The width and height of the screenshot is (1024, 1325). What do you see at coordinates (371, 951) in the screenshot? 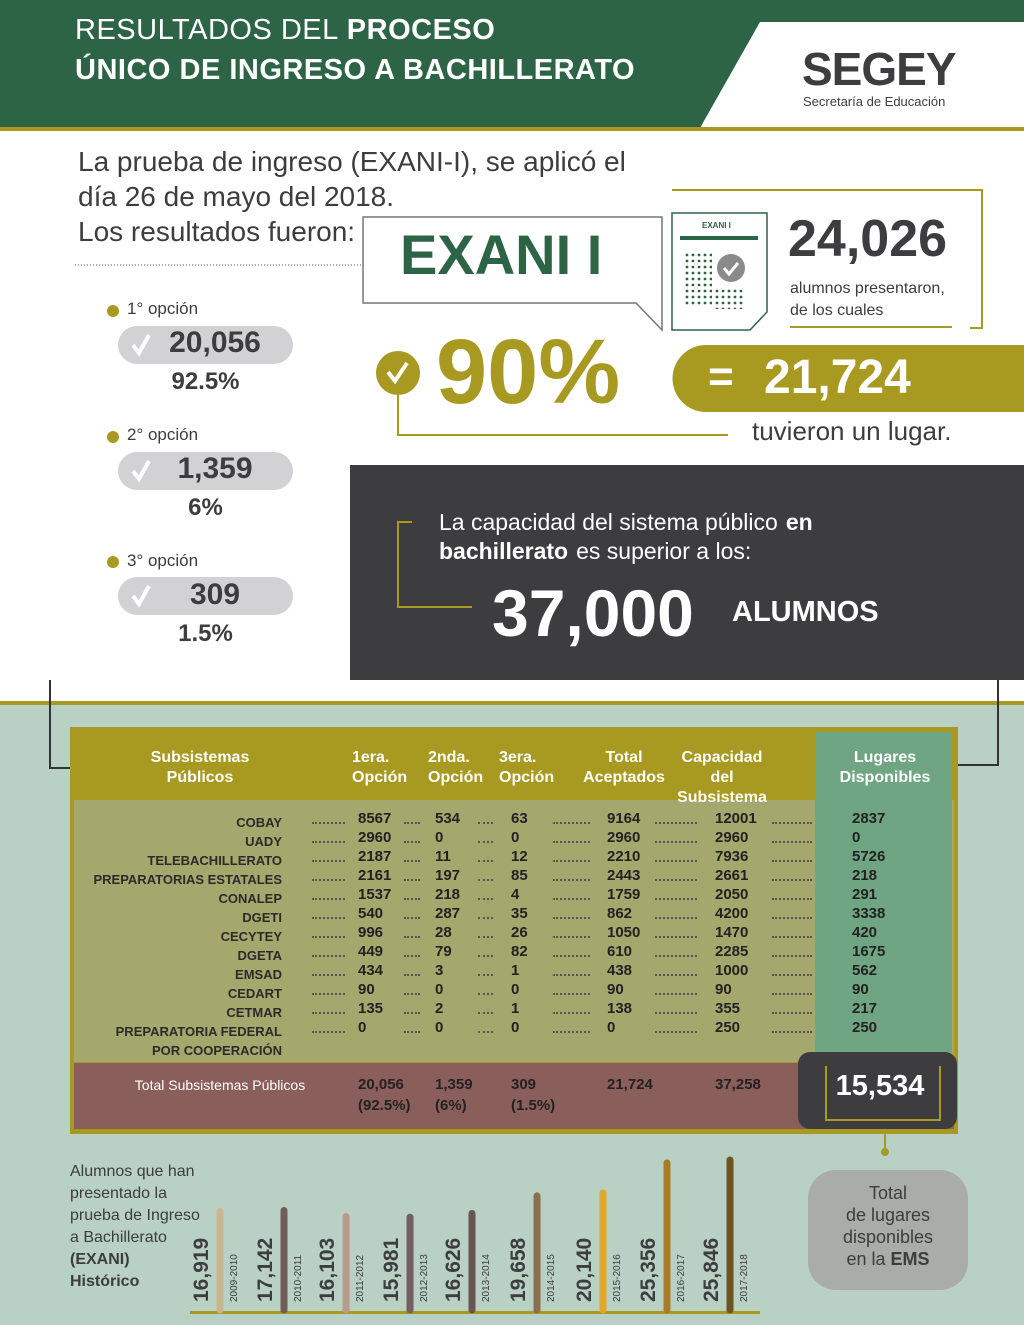
I see `cell: 449` at bounding box center [371, 951].